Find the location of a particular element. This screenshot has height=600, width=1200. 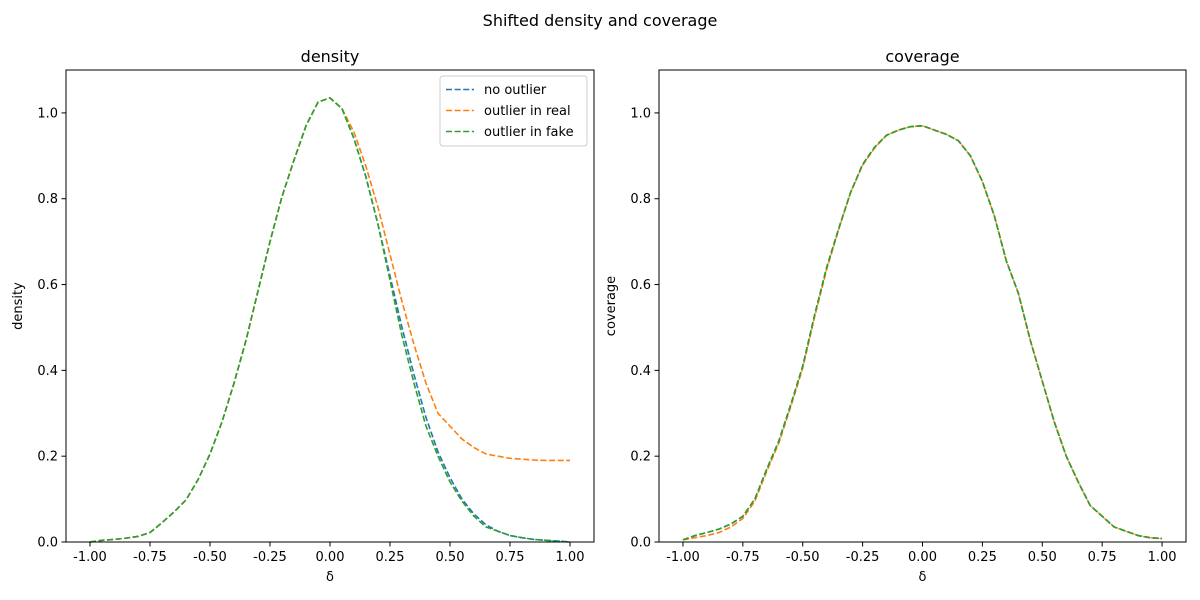

axes-title: density is located at coordinates (330, 56).